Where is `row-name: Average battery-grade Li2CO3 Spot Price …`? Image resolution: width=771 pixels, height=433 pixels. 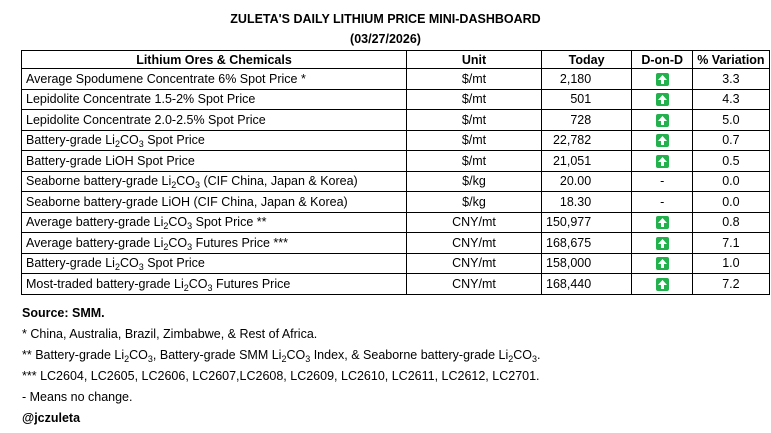 row-name: Average battery-grade Li2CO3 Spot Price … is located at coordinates (214, 222).